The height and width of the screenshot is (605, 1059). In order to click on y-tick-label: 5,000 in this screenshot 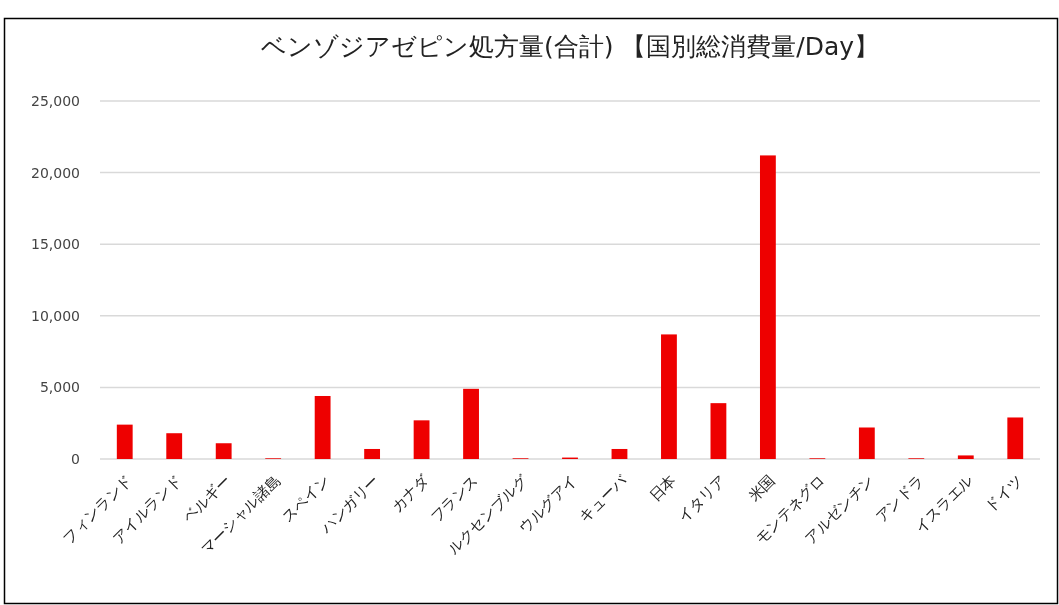, I will do `click(59, 387)`.